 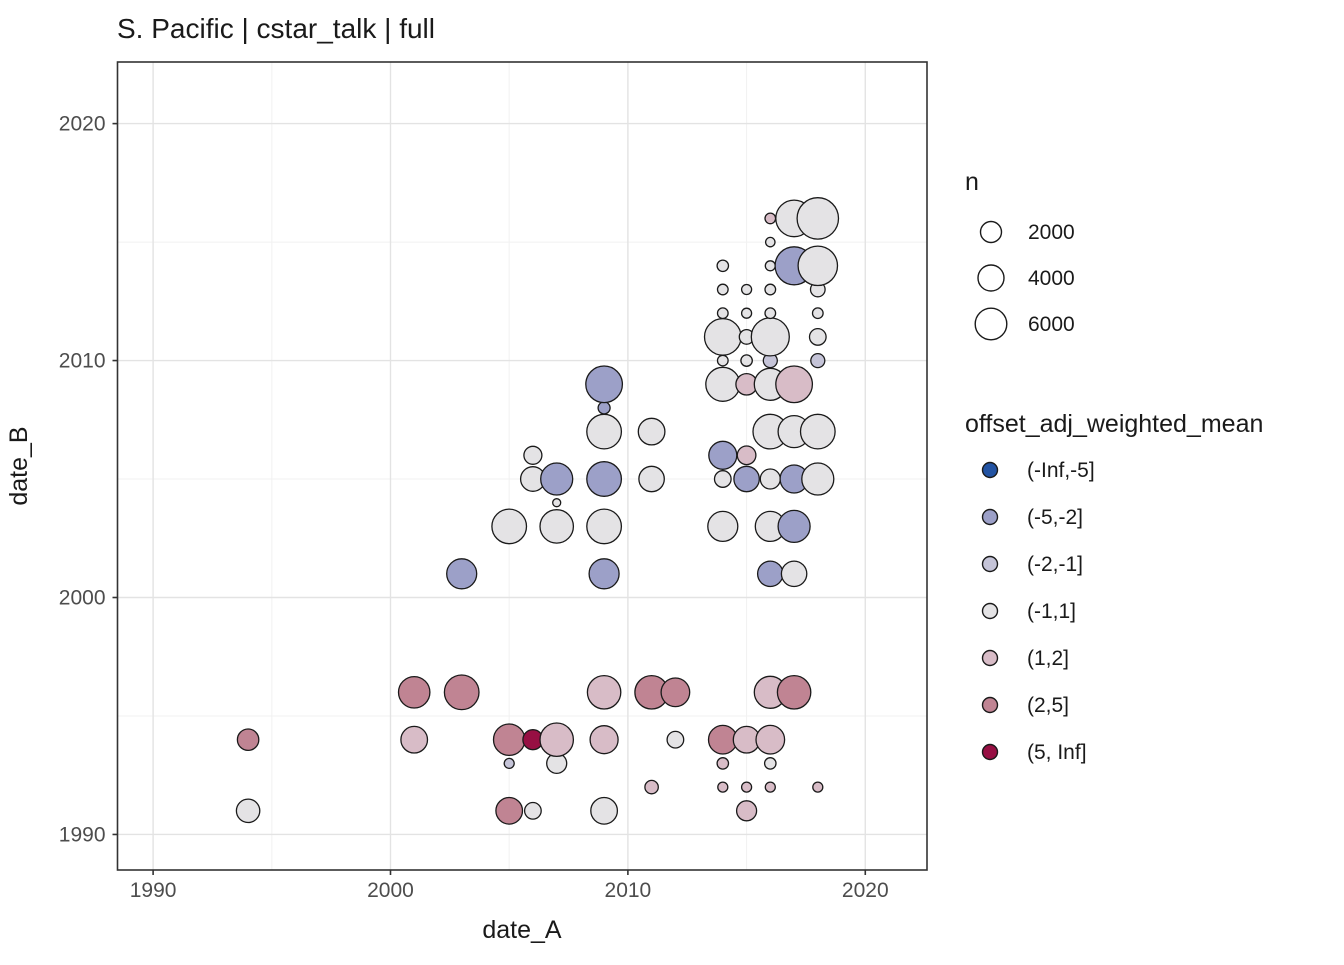 I want to click on data-point-2005-1991, so click(x=509, y=810).